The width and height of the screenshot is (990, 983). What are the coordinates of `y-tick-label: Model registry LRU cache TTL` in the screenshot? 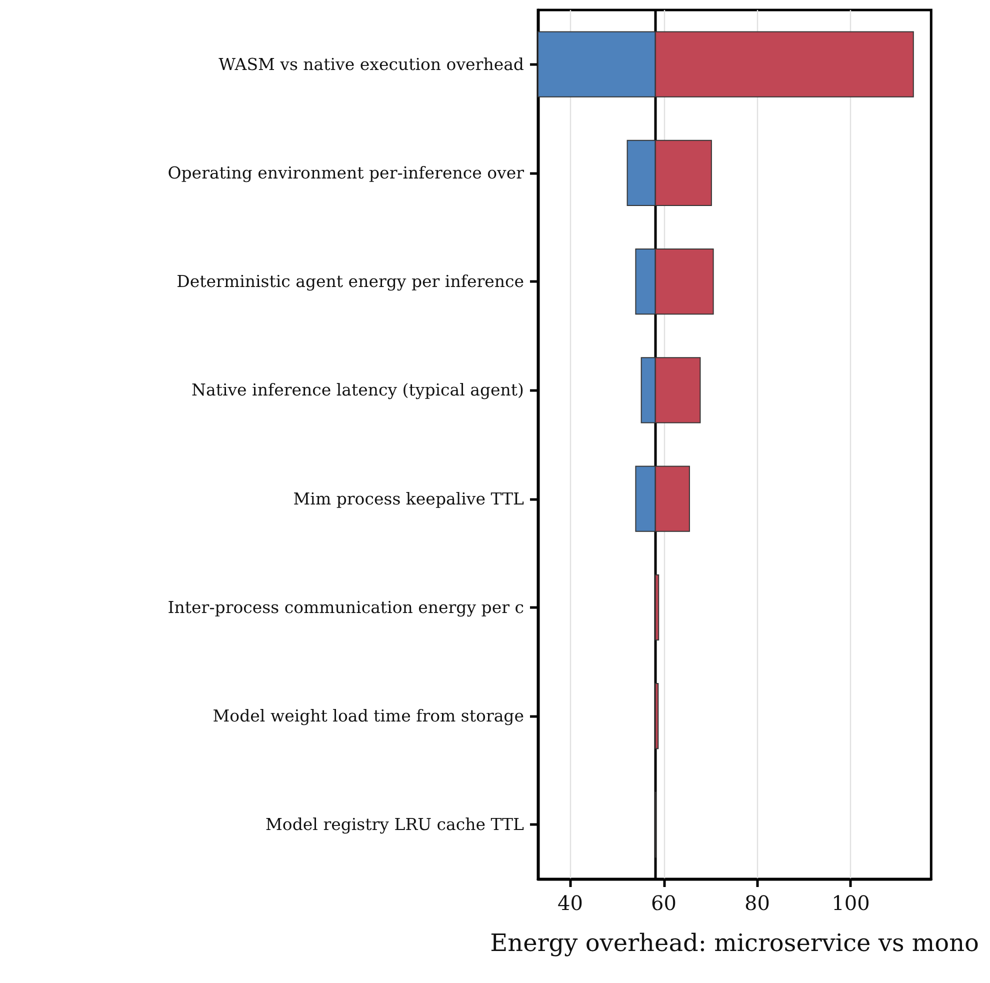 It's located at (395, 824).